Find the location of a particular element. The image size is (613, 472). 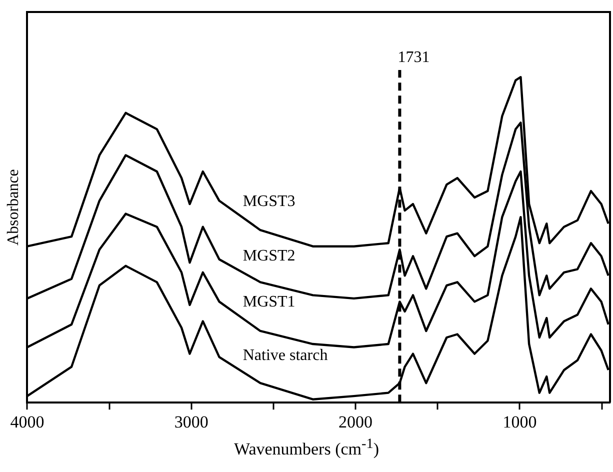

x-axis-title: Wavenumbers (cm$^{-1}$) is located at coordinates (306, 448).